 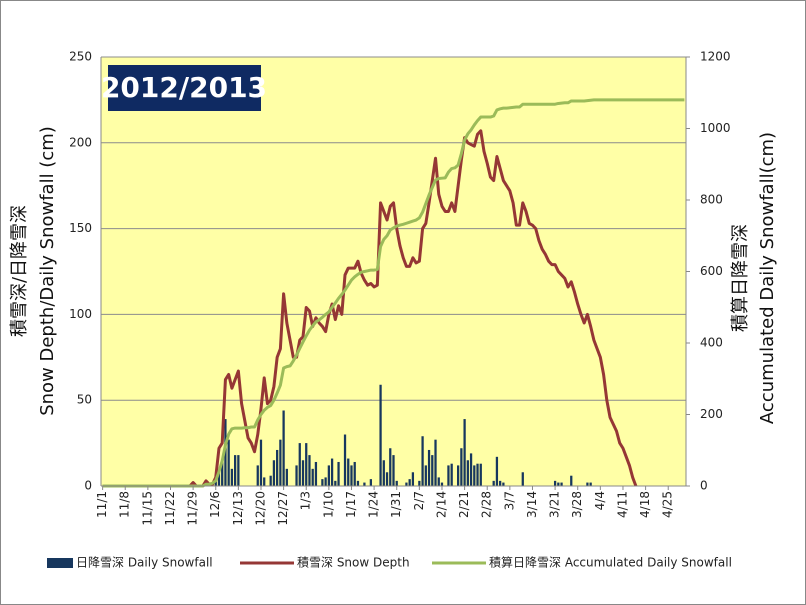 I want to click on y-tick-label: 0, so click(x=88, y=486).